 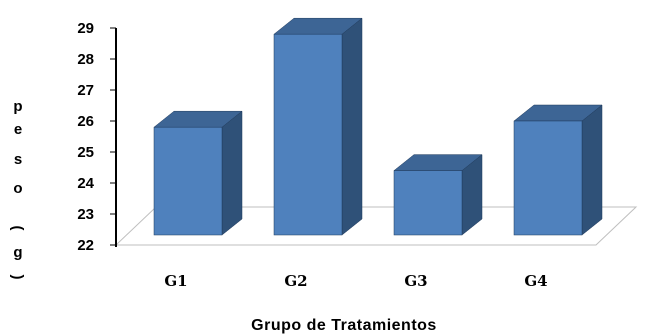 What do you see at coordinates (85, 214) in the screenshot?
I see `y-tick-label: 23` at bounding box center [85, 214].